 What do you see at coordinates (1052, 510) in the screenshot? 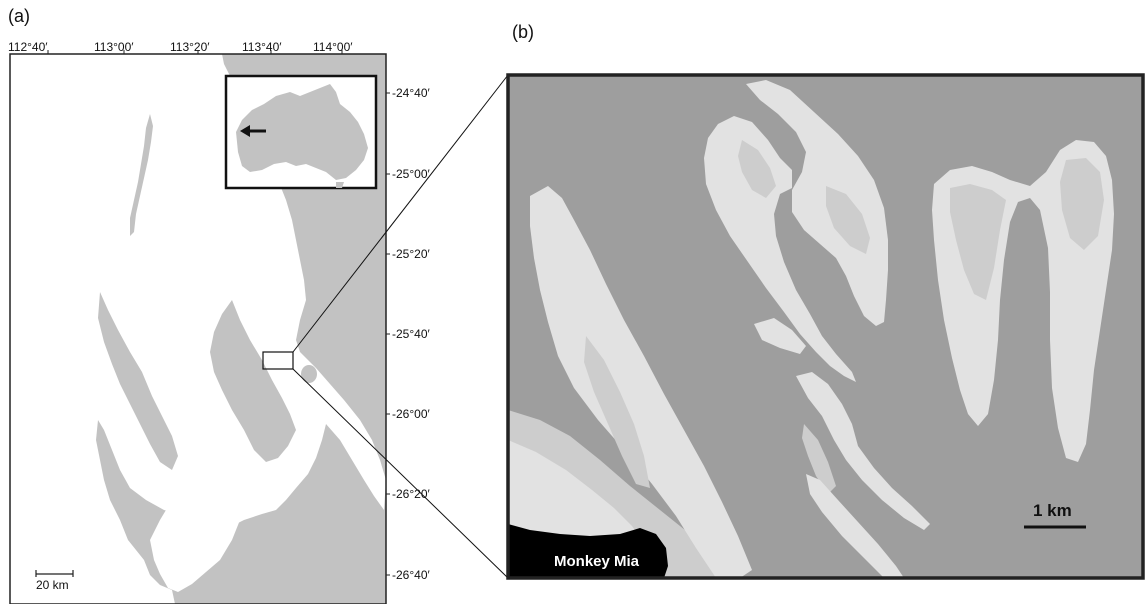
I see `scale-bar-b-label: 1 km` at bounding box center [1052, 510].